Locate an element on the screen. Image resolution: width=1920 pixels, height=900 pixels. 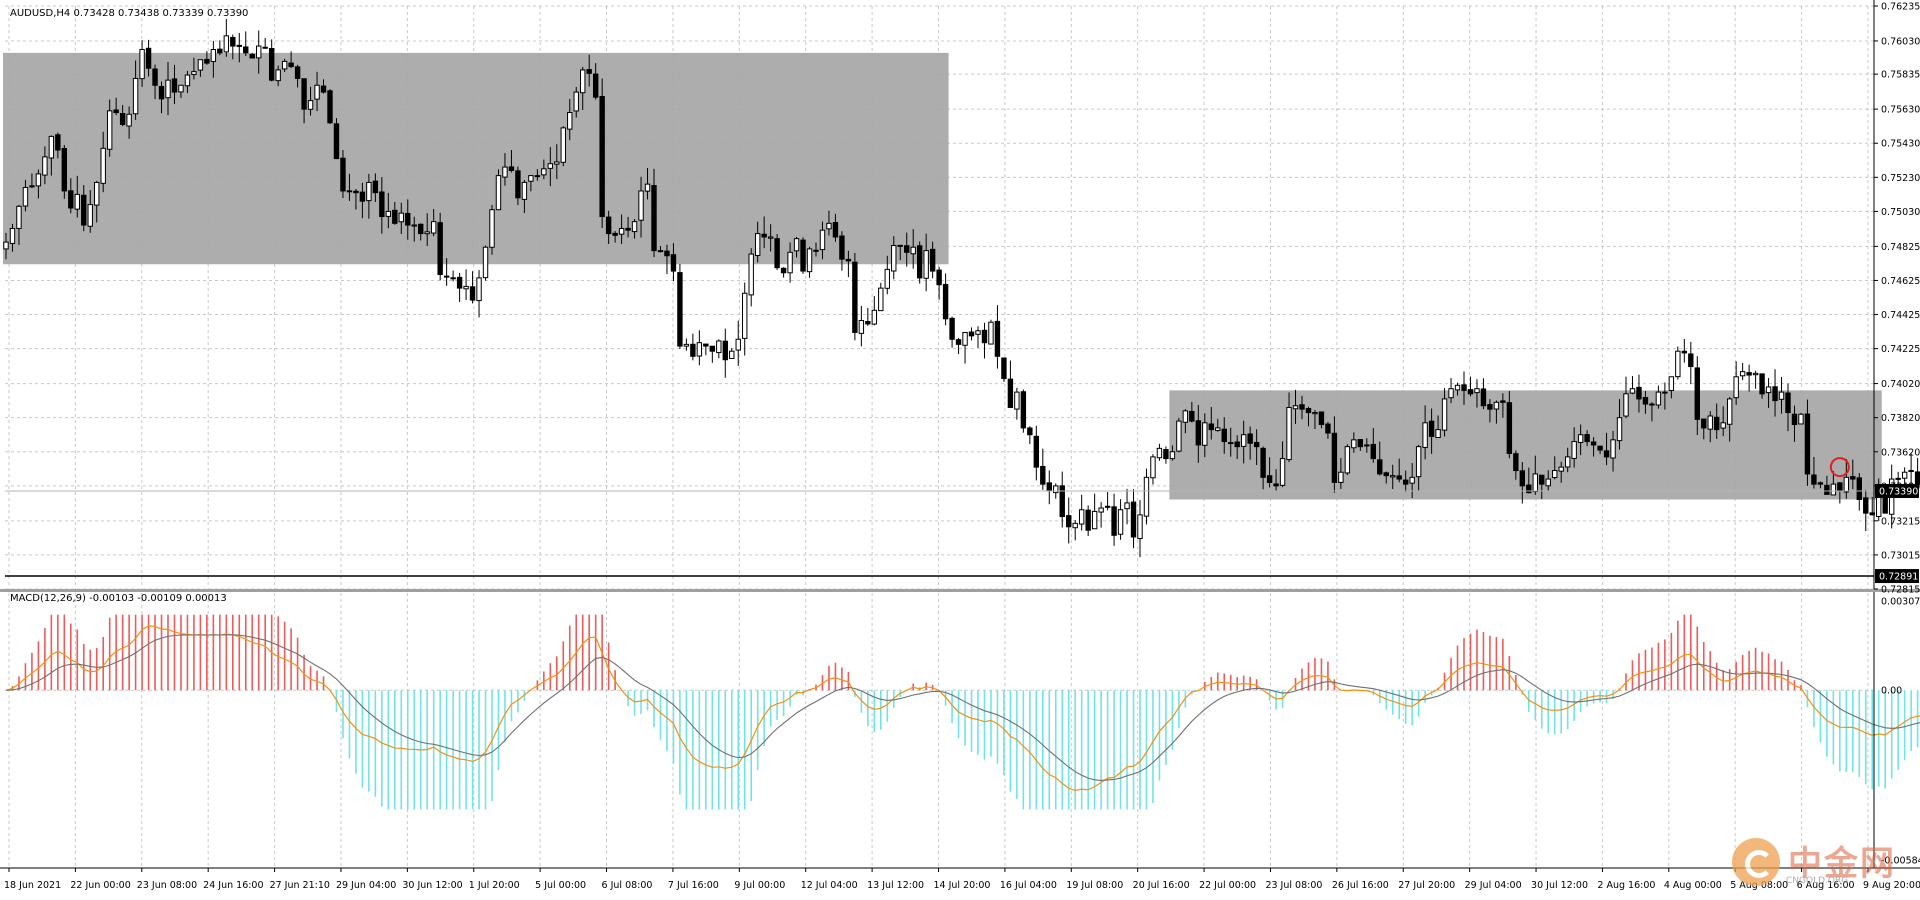
price-overlays is located at coordinates (939, 517).